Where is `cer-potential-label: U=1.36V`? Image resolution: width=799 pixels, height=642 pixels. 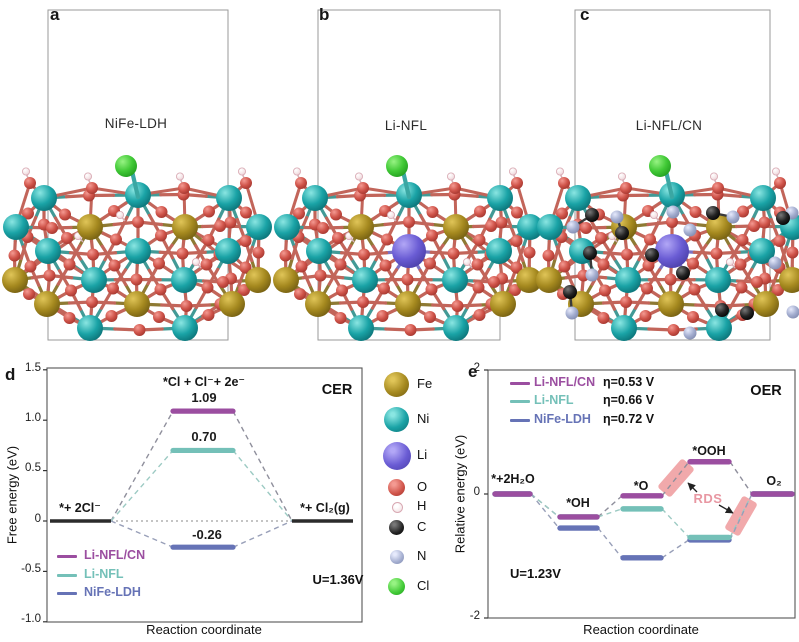 cer-potential-label: U=1.36V is located at coordinates (338, 579).